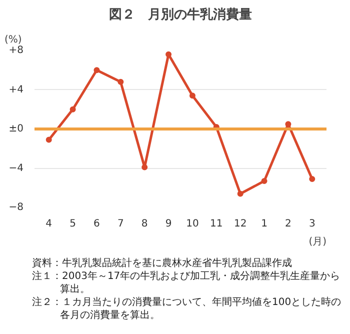 The image size is (350, 334). I want to click on y-axis-title: (%), so click(13, 40).